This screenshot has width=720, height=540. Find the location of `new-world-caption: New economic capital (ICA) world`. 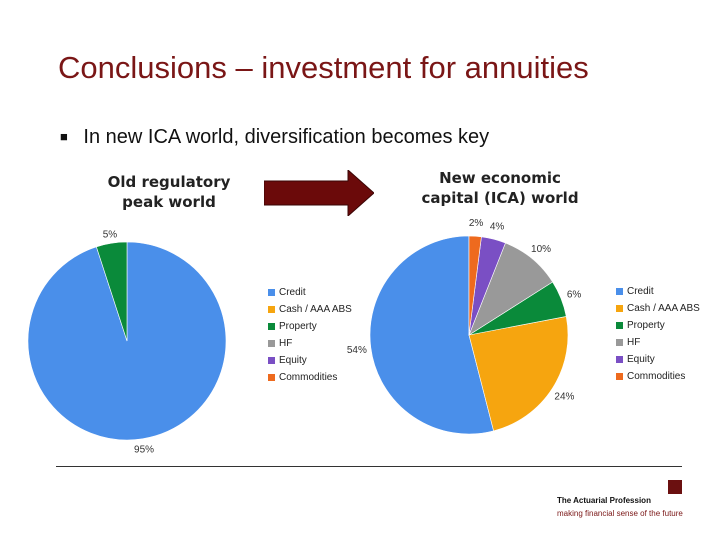

new-world-caption: New economic capital (ICA) world is located at coordinates (500, 188).